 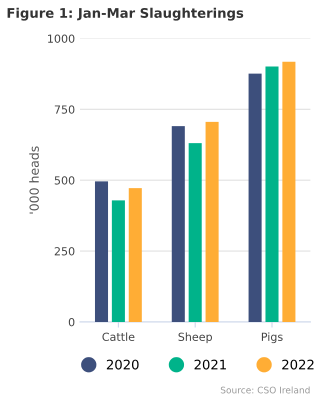 What do you see at coordinates (61, 38) in the screenshot?
I see `y-tick-label: 1000` at bounding box center [61, 38].